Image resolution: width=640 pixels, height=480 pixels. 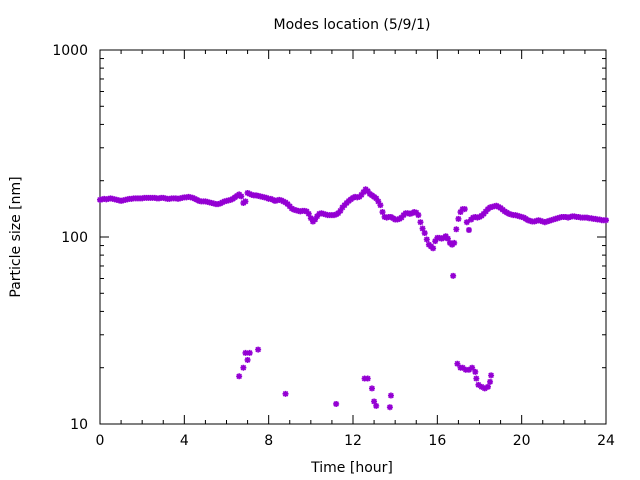 What do you see at coordinates (70, 51) in the screenshot?
I see `y-tick-label: 1000` at bounding box center [70, 51].